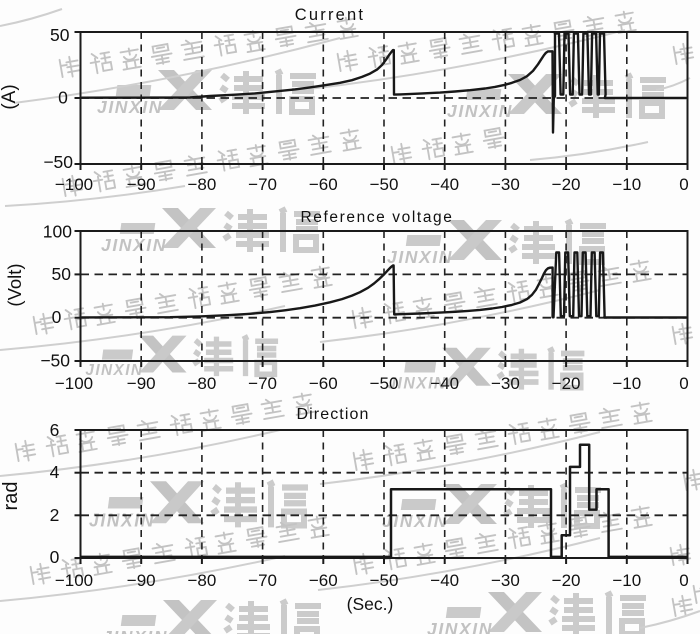 This screenshot has width=700, height=639. I want to click on svg-text: Reference voltage, so click(376, 217).